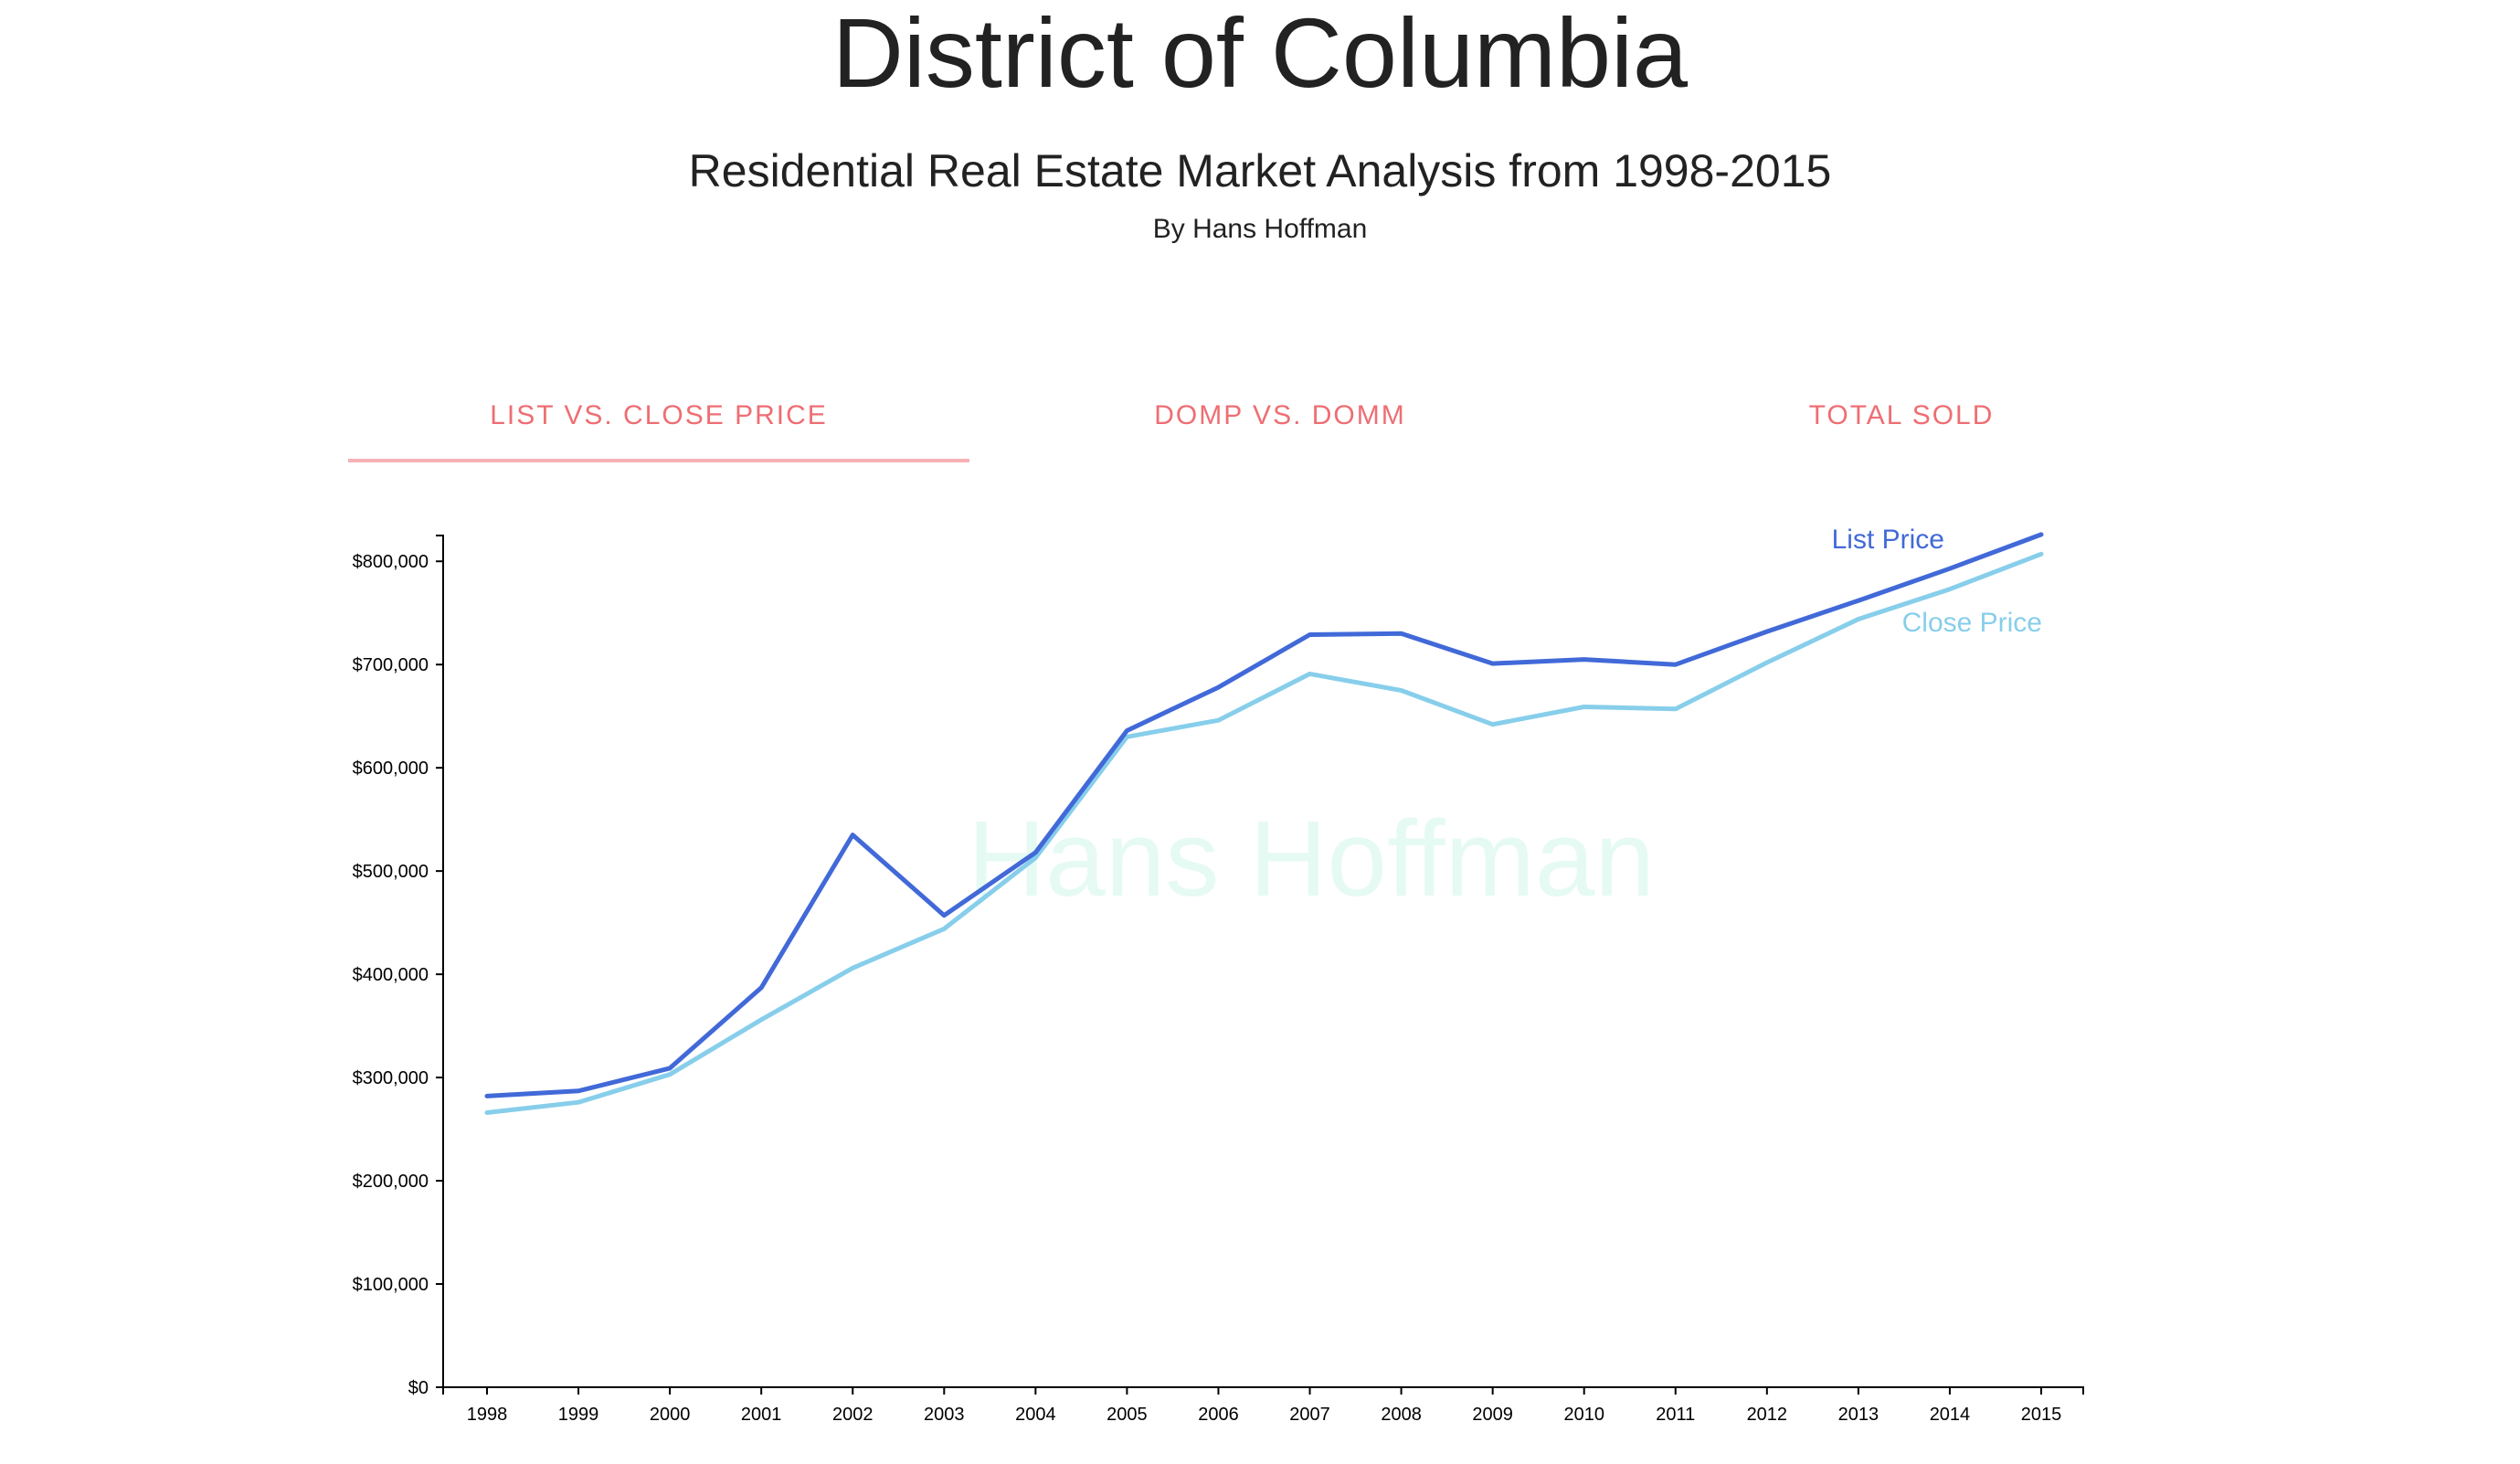 This screenshot has width=2520, height=1464. Describe the element at coordinates (1219, 1415) in the screenshot. I see `x-tick-label: 2006` at that location.